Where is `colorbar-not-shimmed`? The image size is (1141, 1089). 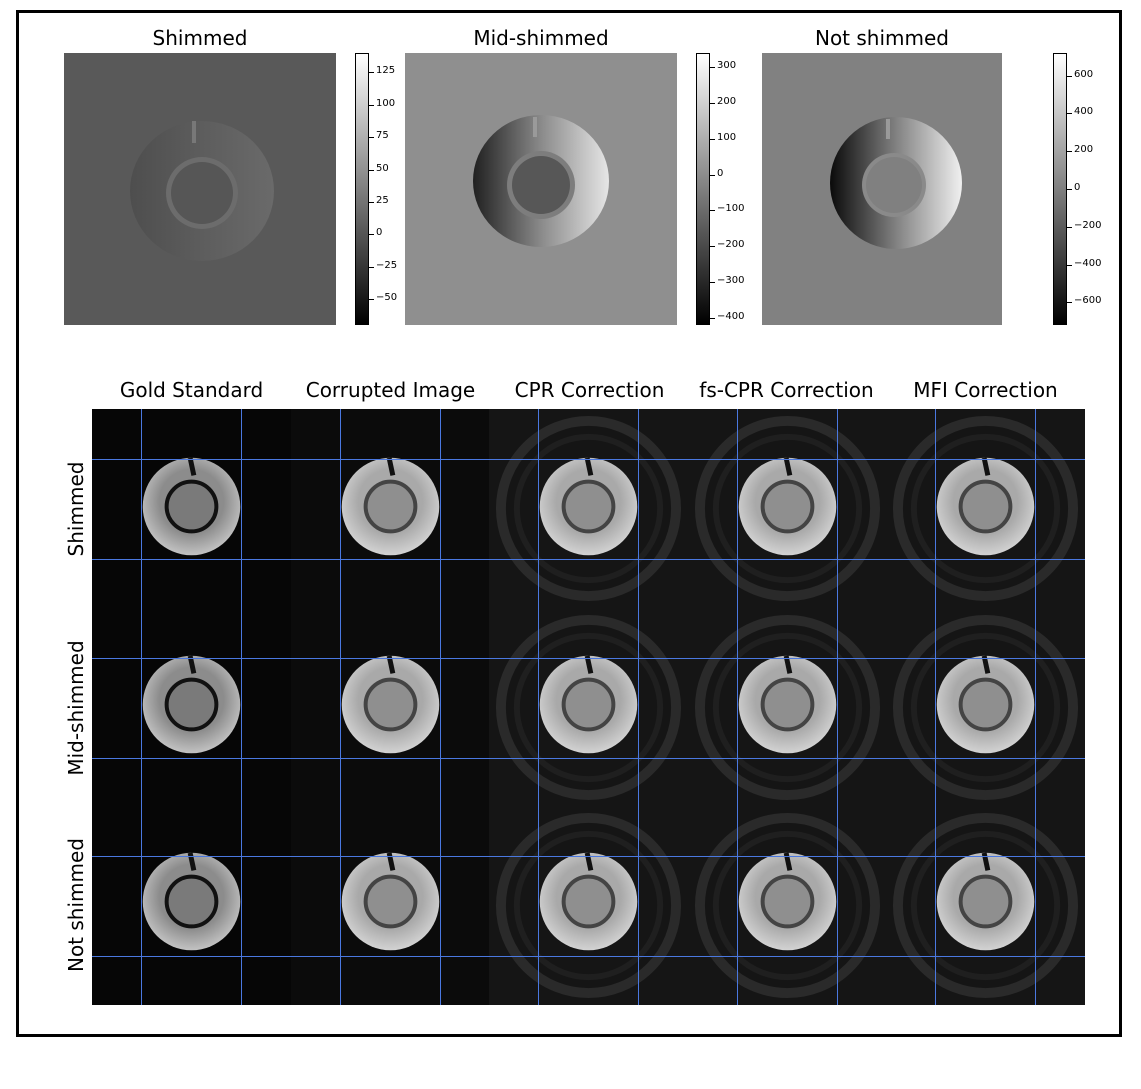
colorbar-not-shimmed is located at coordinates (1060, 189).